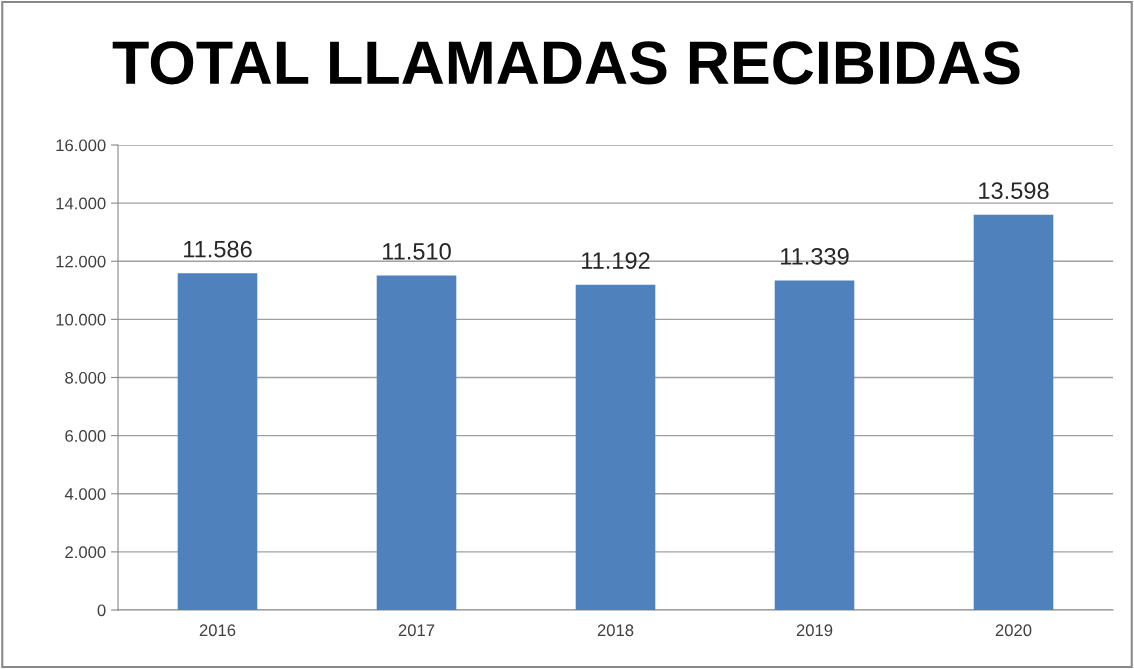 This screenshot has width=1134, height=669. What do you see at coordinates (81, 319) in the screenshot?
I see `y-tick-label: 10.000` at bounding box center [81, 319].